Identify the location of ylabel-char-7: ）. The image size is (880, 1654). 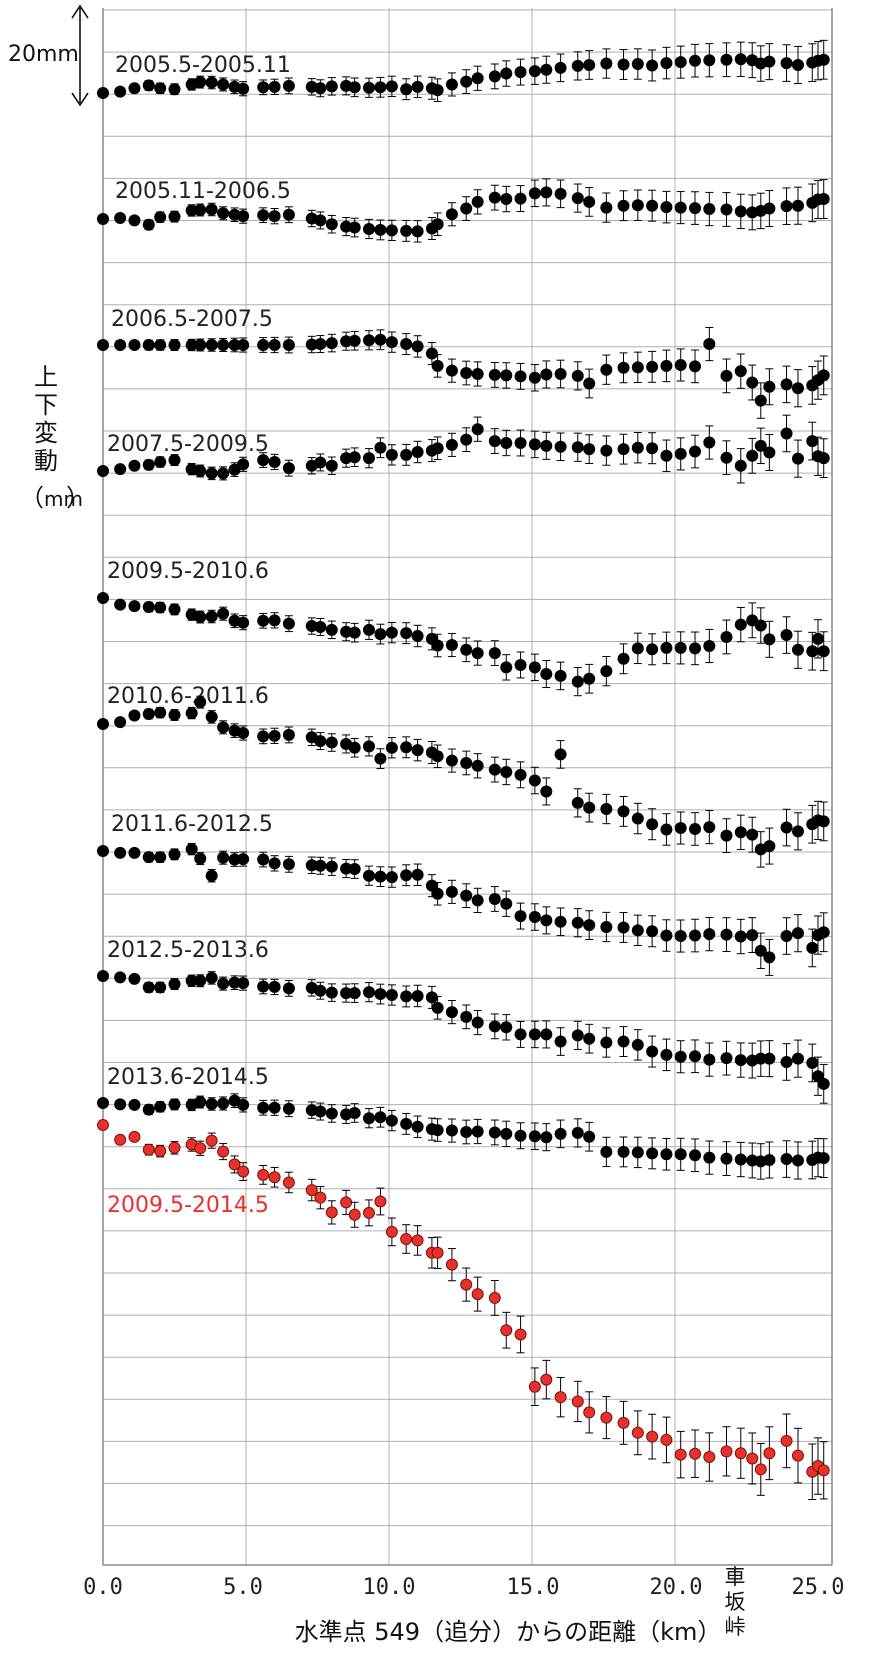
(78, 498).